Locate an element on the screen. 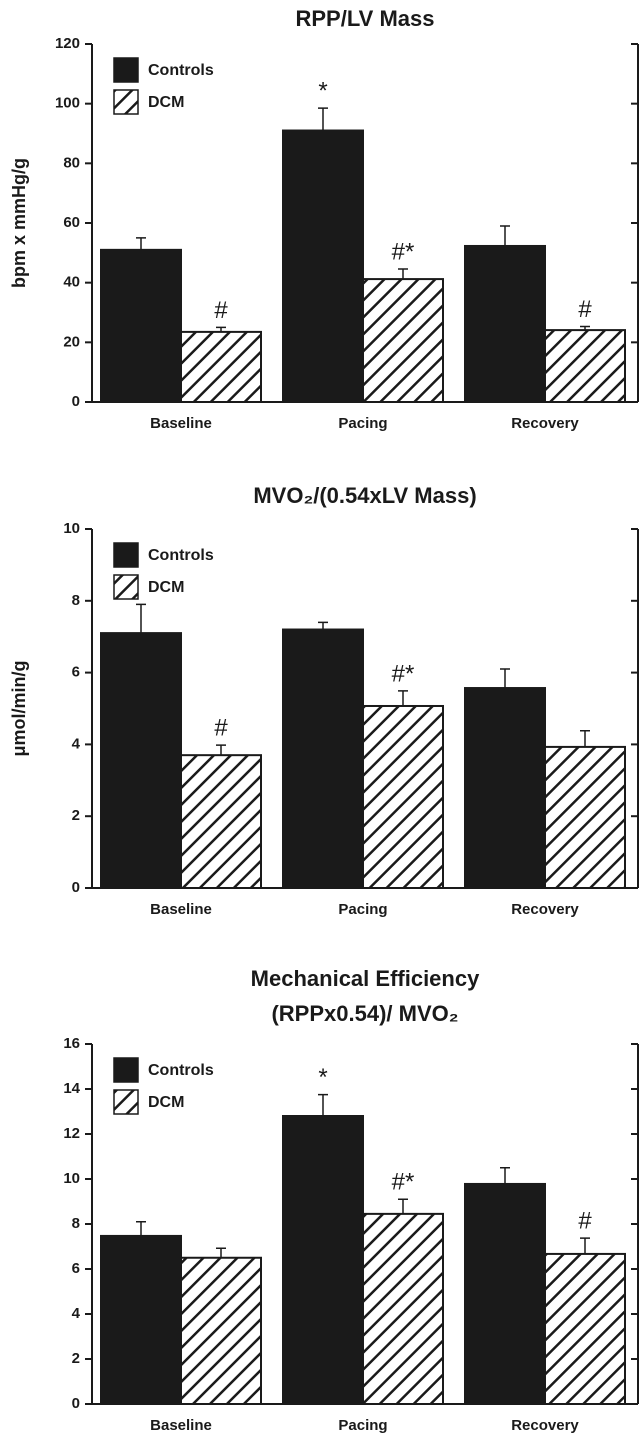  y-axis-label: μmol/min/g is located at coordinates (19, 708).